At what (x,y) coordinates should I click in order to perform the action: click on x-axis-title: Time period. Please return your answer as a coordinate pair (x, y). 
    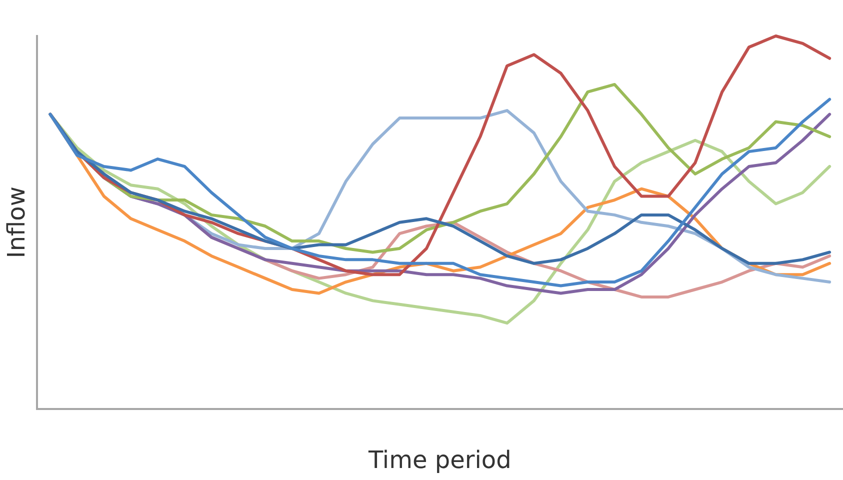
    Looking at the image, I should click on (439, 460).